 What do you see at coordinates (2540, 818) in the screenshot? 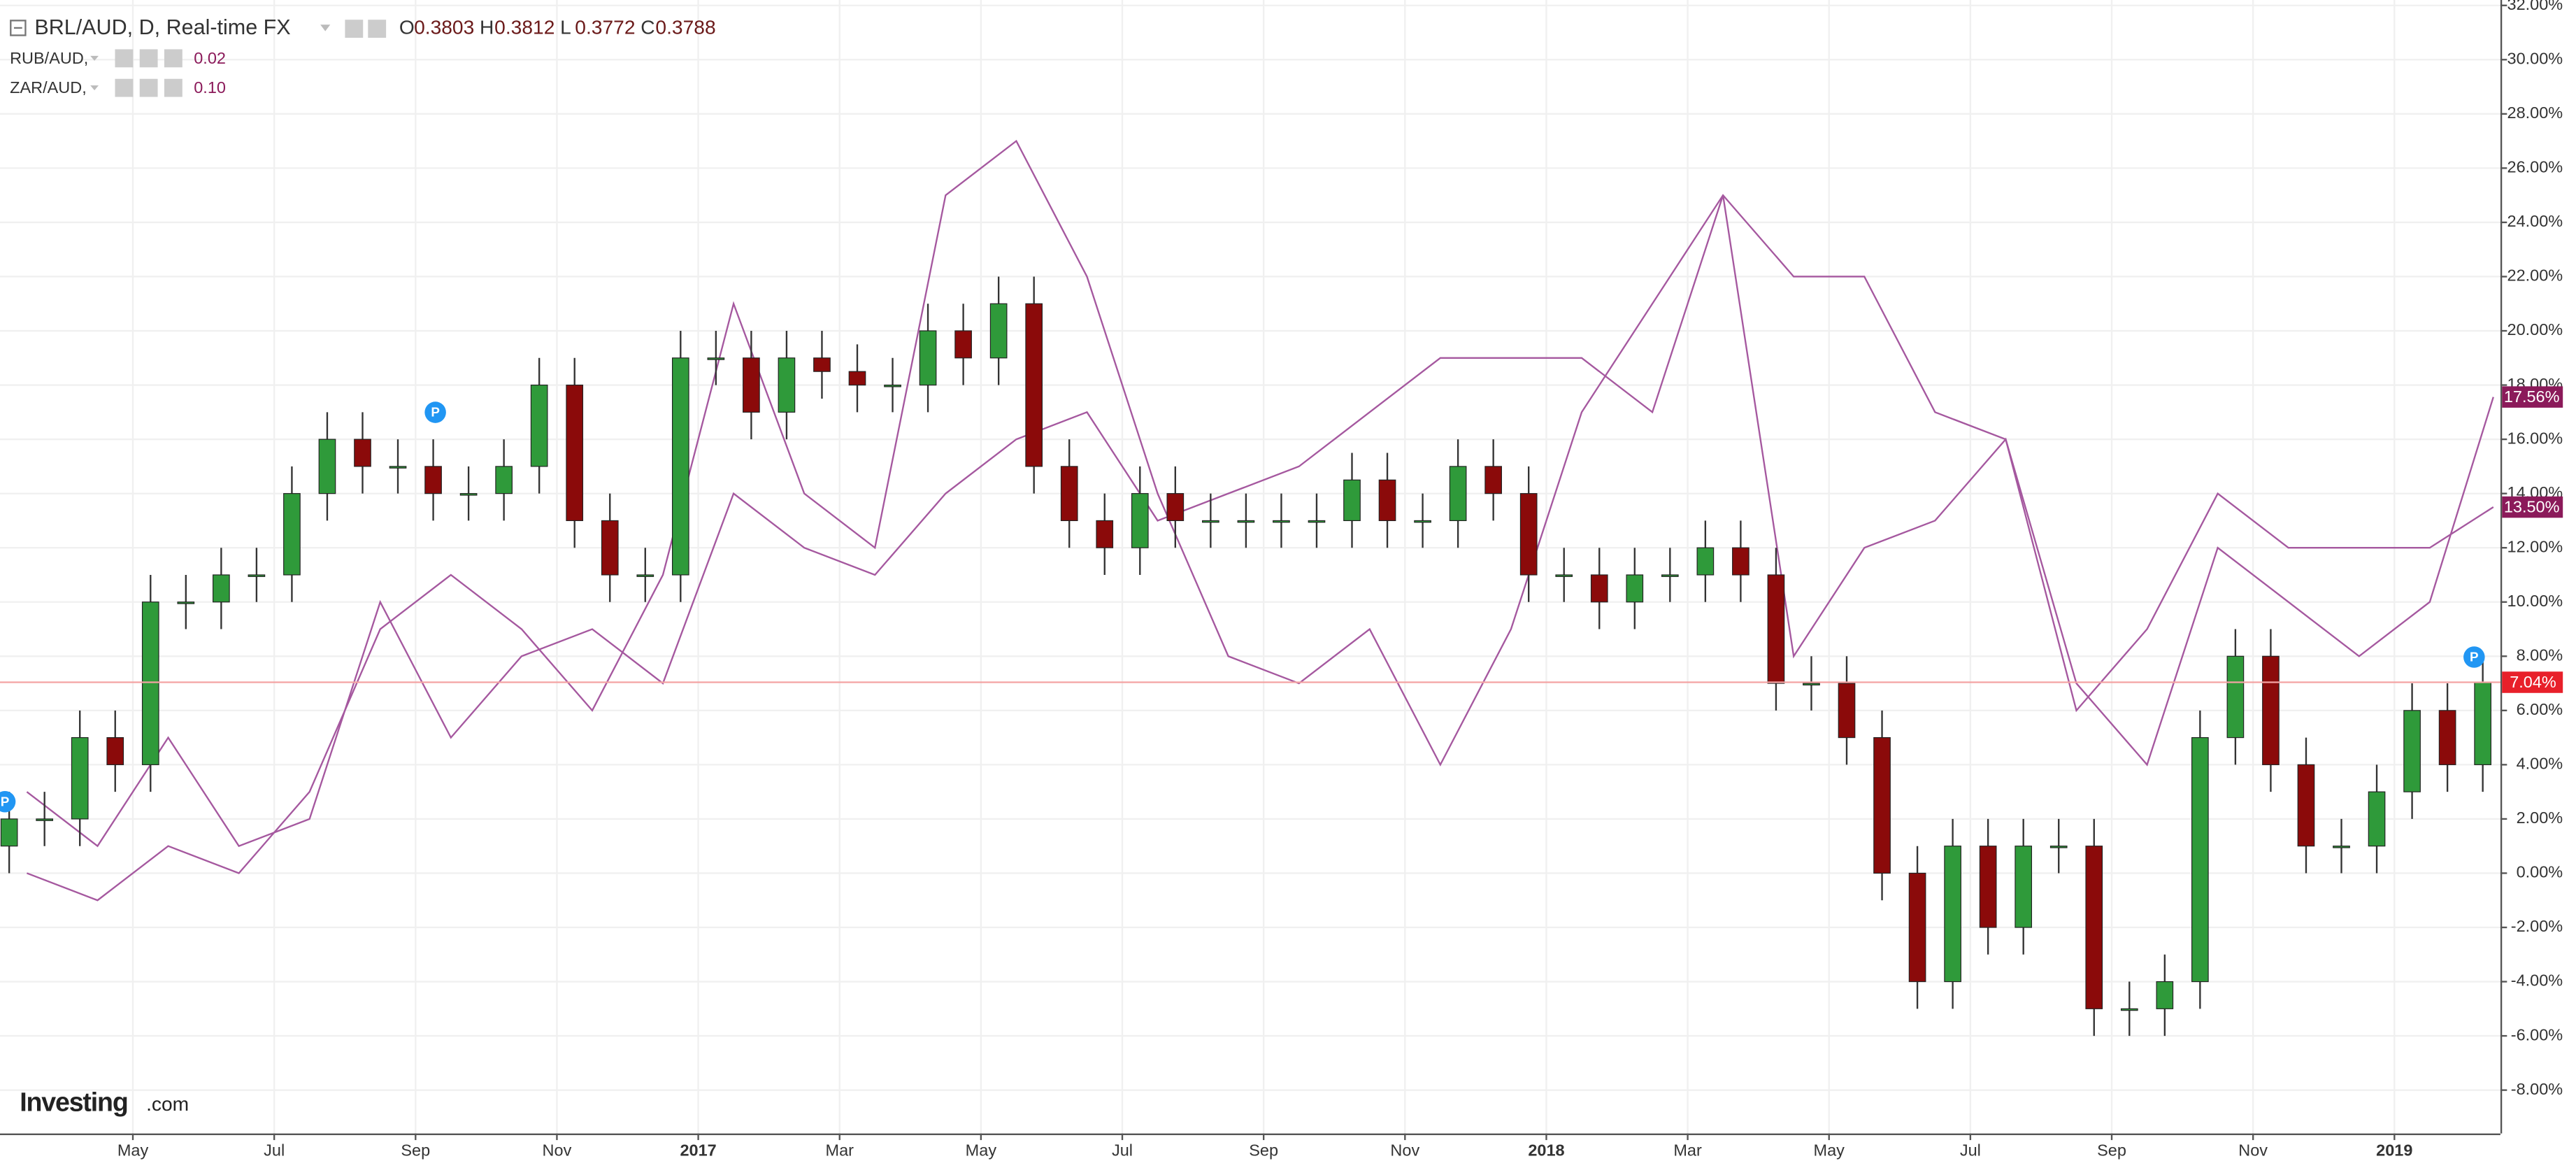
I see `y-tick-label: 2.00%` at bounding box center [2540, 818].